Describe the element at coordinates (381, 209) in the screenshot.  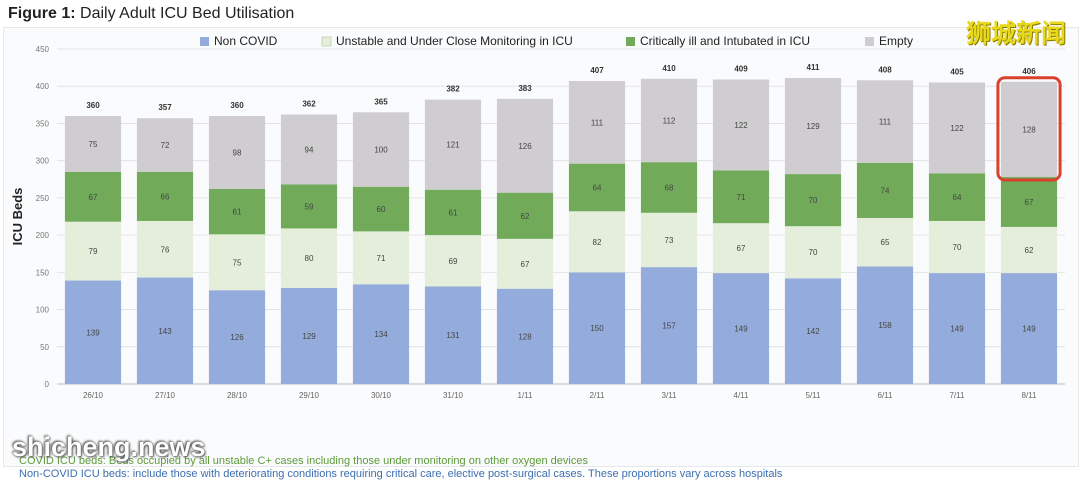
I see `data-label: 60` at that location.